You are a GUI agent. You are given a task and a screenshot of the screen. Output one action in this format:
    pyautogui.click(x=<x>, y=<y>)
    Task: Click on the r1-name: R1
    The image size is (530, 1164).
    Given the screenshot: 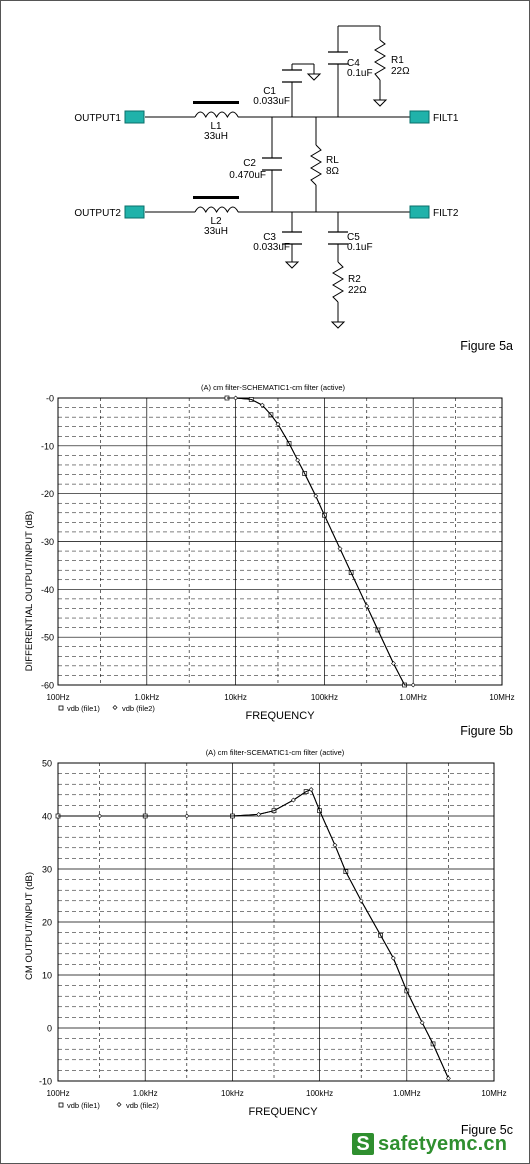 What is the action you would take?
    pyautogui.click(x=397, y=60)
    